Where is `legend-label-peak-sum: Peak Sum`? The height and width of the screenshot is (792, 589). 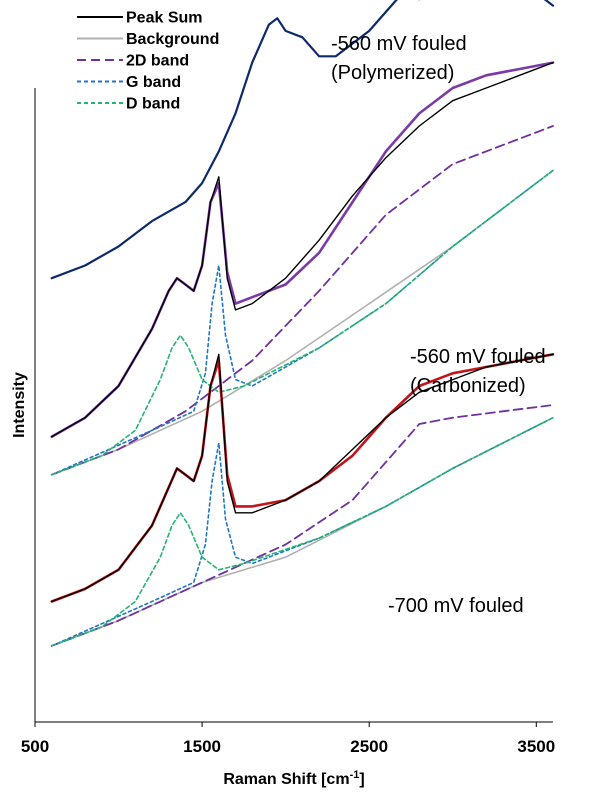
legend-label-peak-sum: Peak Sum is located at coordinates (164, 18).